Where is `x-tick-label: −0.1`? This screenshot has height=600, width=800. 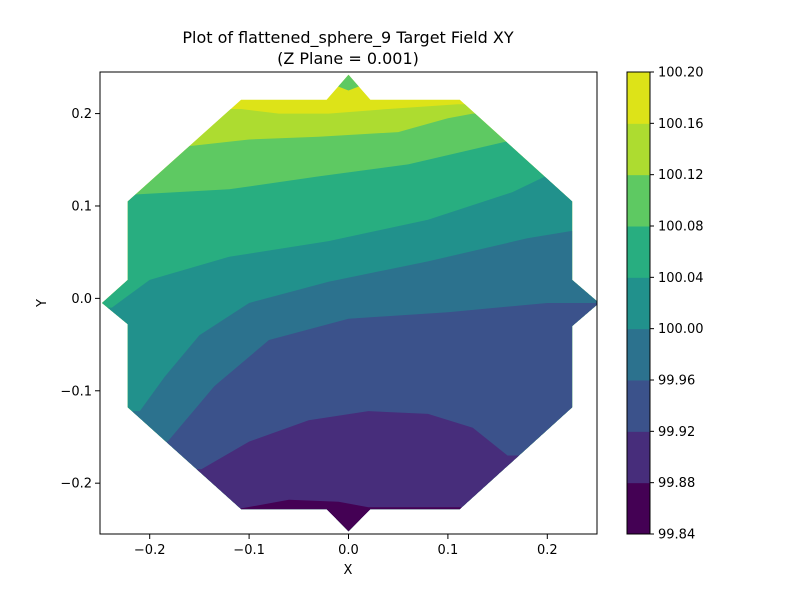 x-tick-label: −0.1 is located at coordinates (249, 550).